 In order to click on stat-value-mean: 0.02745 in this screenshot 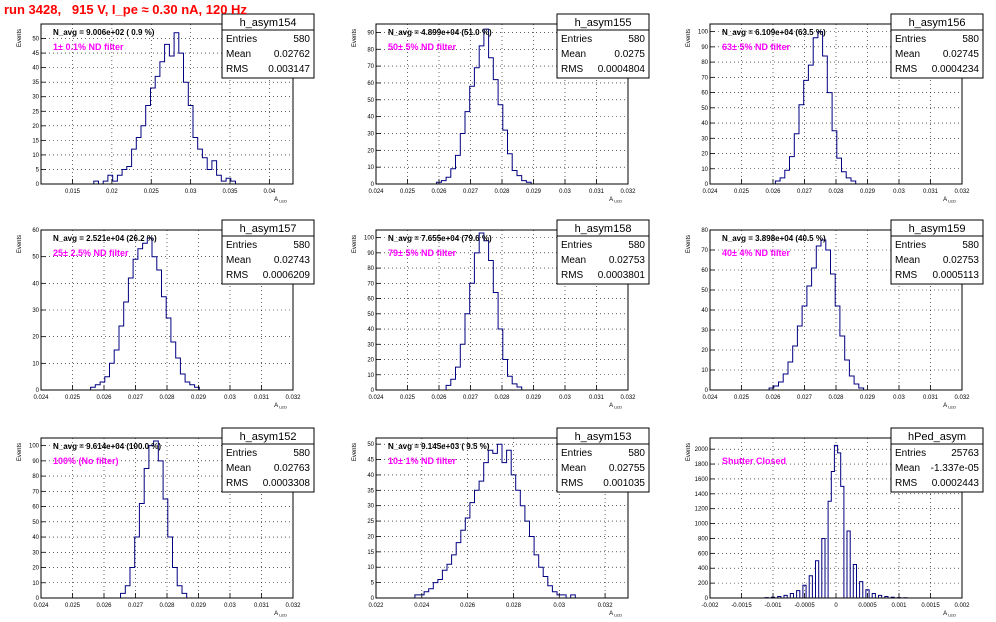, I will do `click(961, 54)`.